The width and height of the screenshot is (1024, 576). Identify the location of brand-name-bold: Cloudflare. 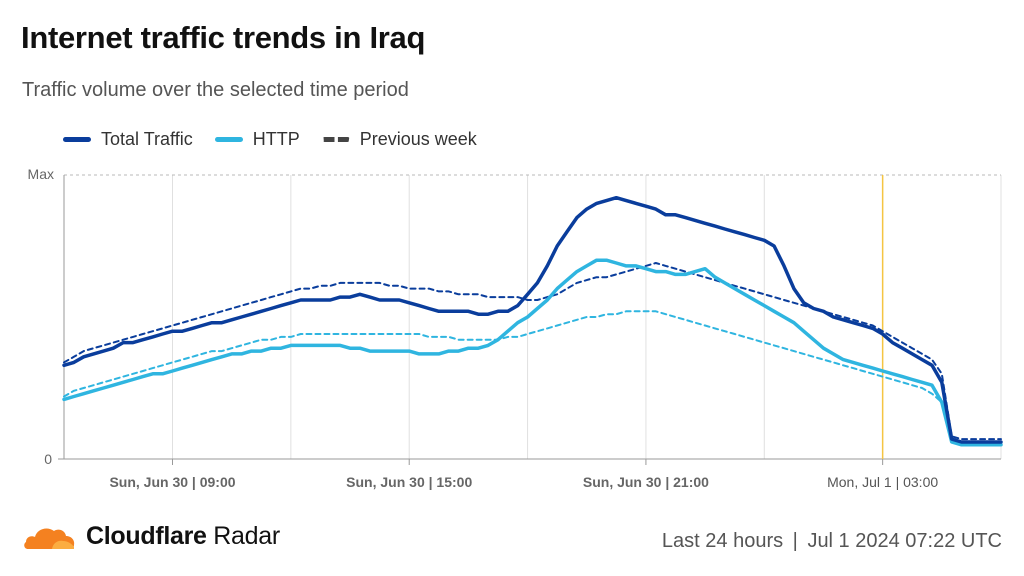
(146, 536).